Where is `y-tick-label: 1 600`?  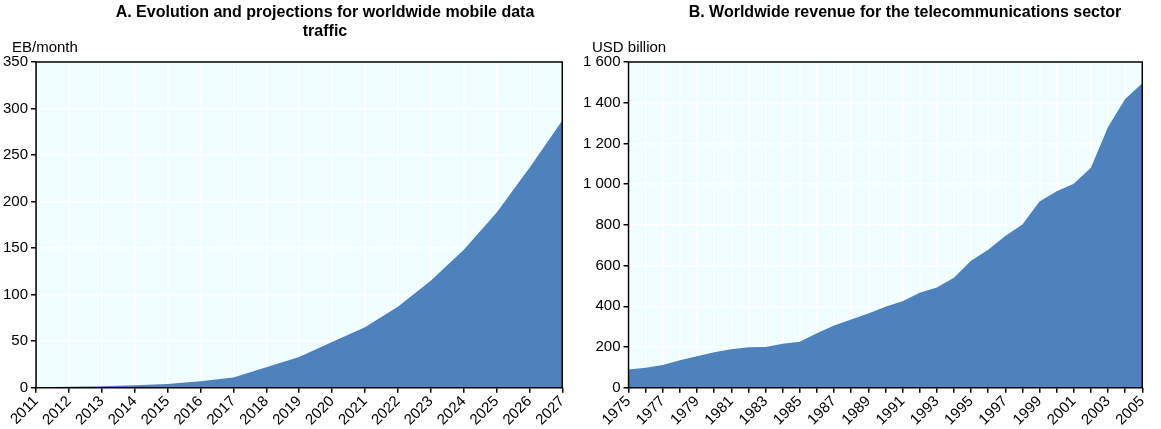 y-tick-label: 1 600 is located at coordinates (601, 61).